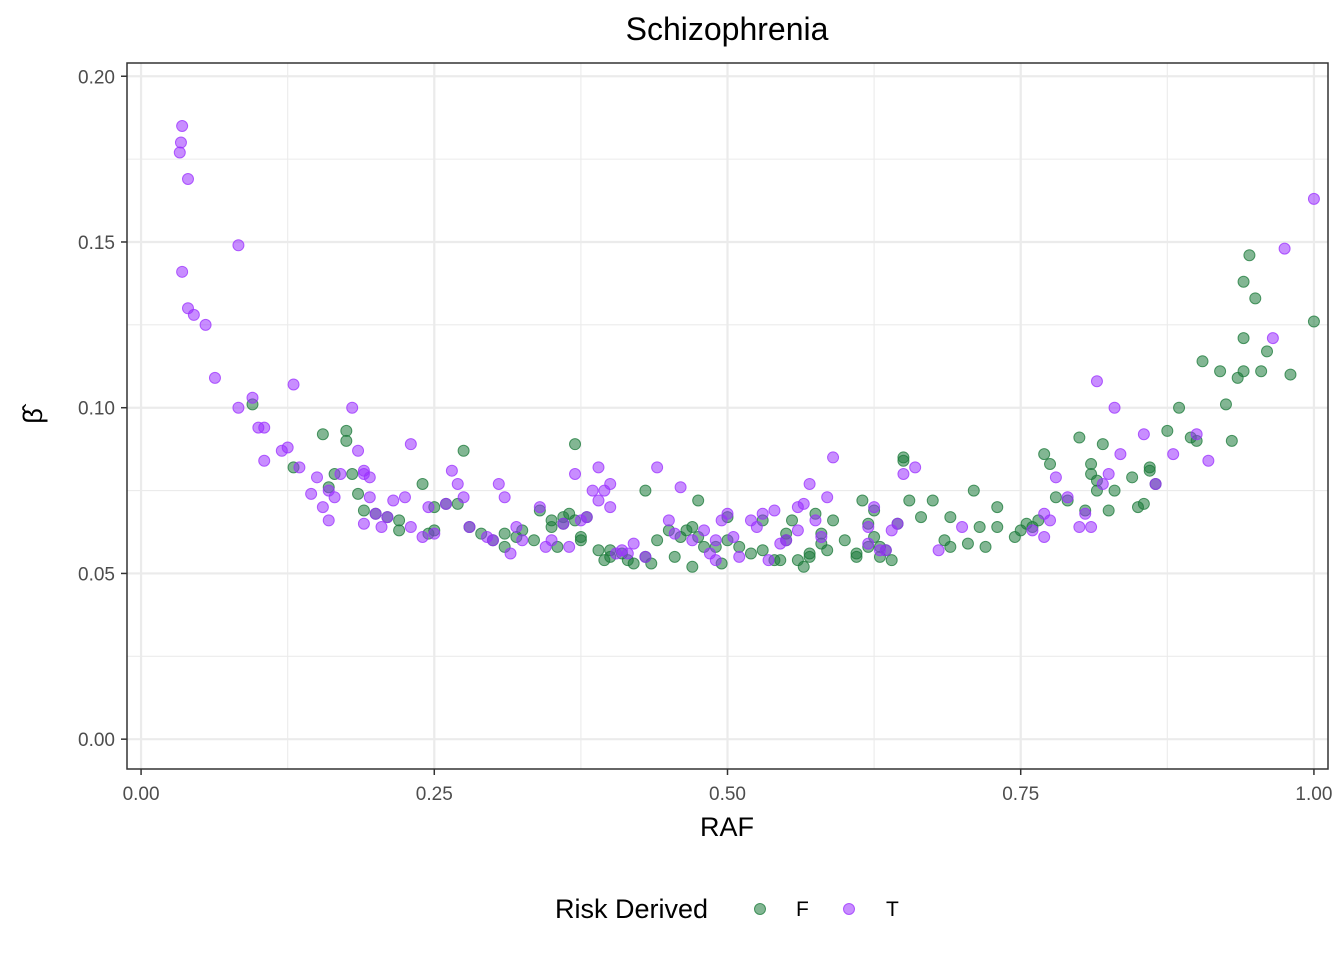 Image resolution: width=1344 pixels, height=960 pixels. Describe the element at coordinates (892, 909) in the screenshot. I see `legend-label-t: T` at that location.